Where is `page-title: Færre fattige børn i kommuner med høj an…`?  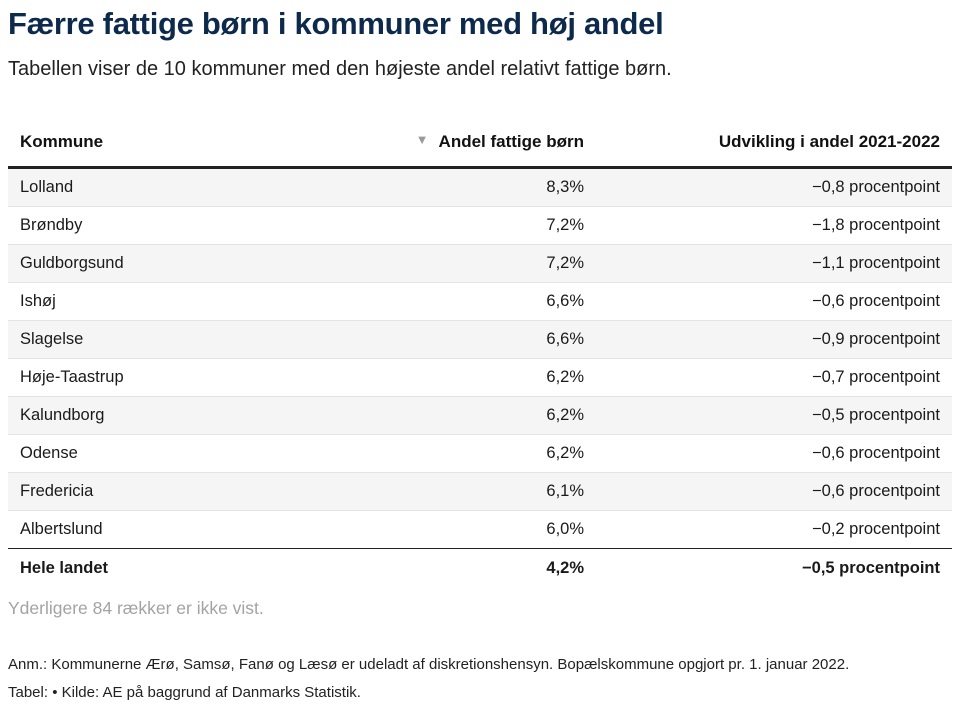 page-title: Færre fattige børn i kommuner med høj an… is located at coordinates (336, 23).